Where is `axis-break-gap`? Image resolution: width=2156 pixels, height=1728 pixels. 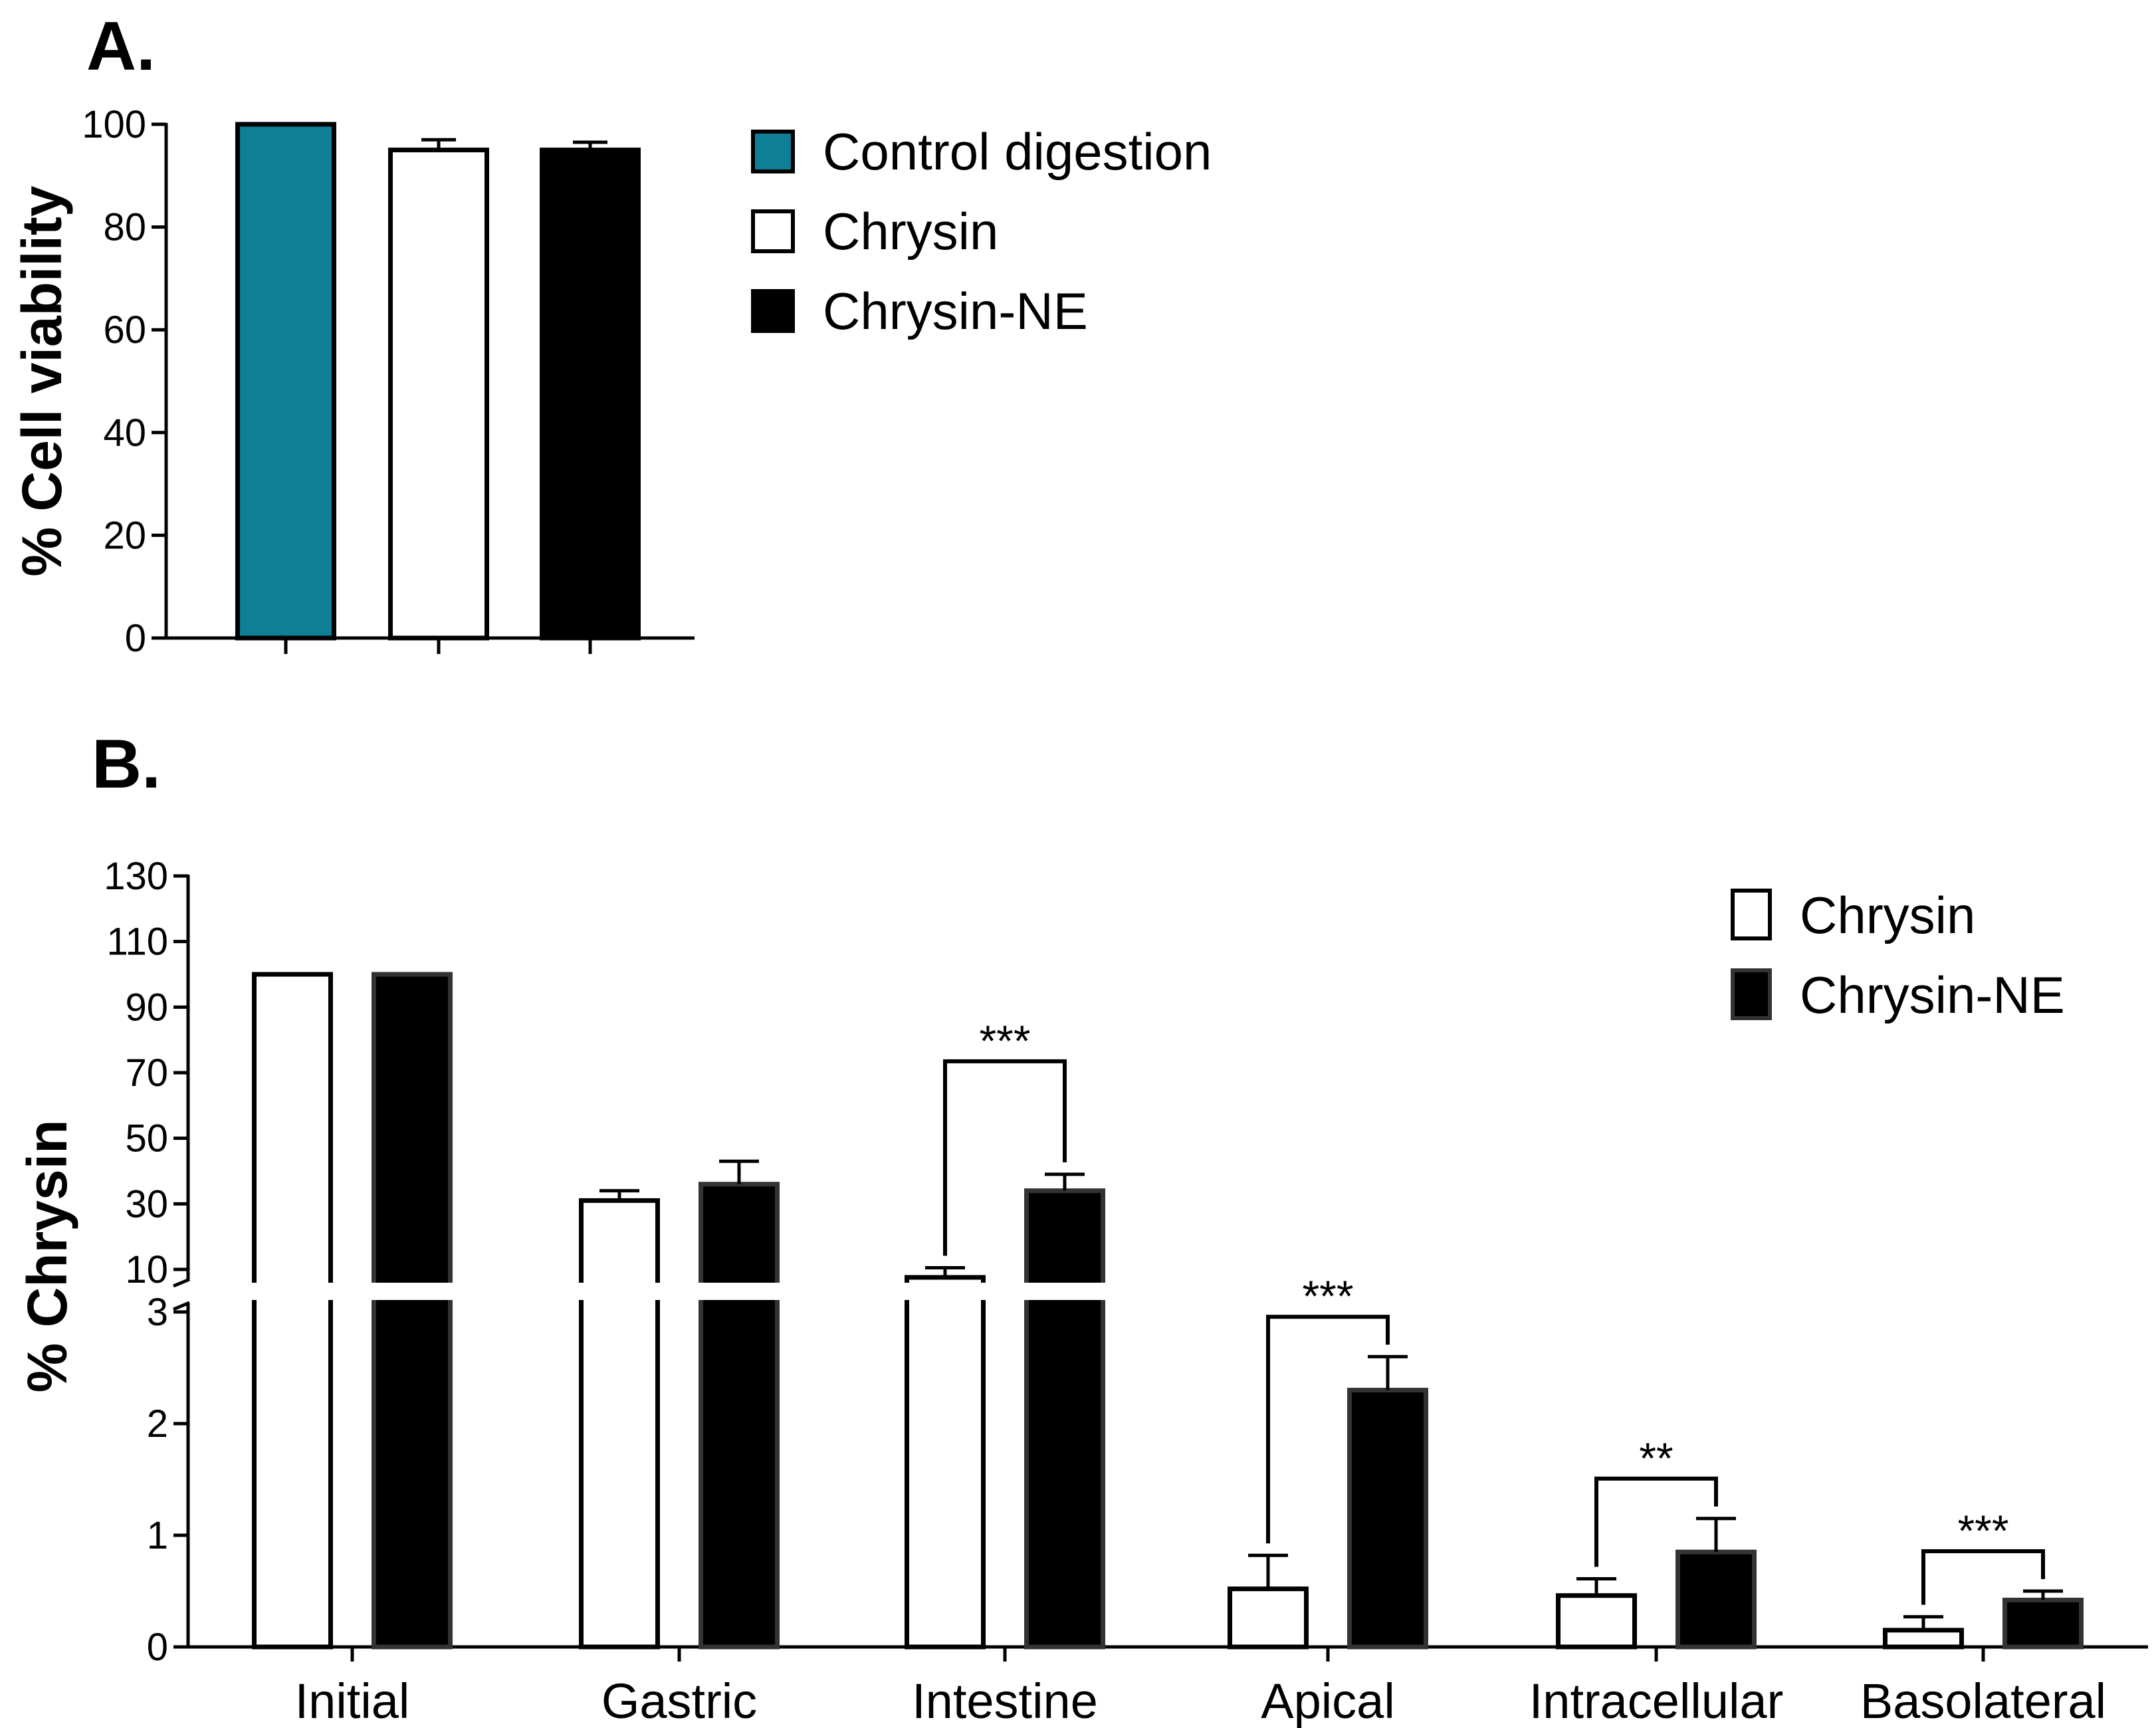
axis-break-gap is located at coordinates (1170, 1291).